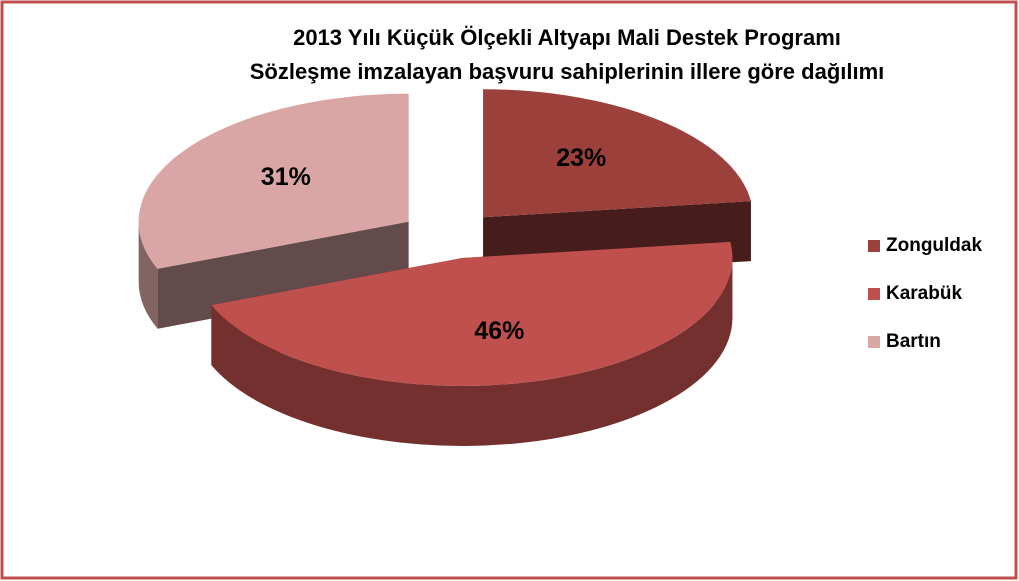 This screenshot has width=1019, height=581. I want to click on data-label: 46%, so click(499, 331).